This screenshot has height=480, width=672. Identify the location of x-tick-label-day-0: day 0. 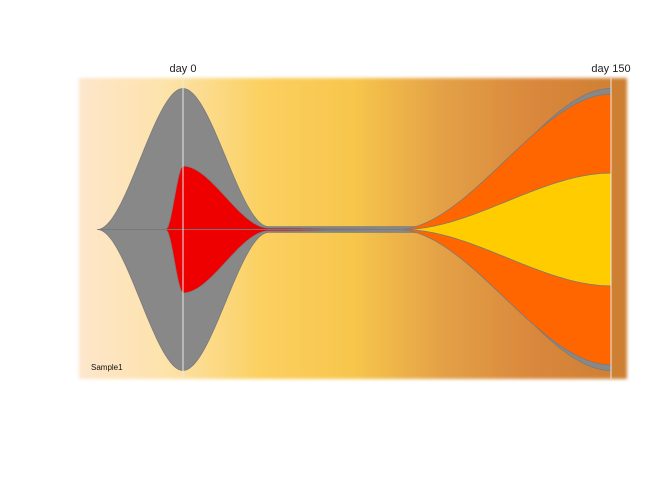
(183, 69).